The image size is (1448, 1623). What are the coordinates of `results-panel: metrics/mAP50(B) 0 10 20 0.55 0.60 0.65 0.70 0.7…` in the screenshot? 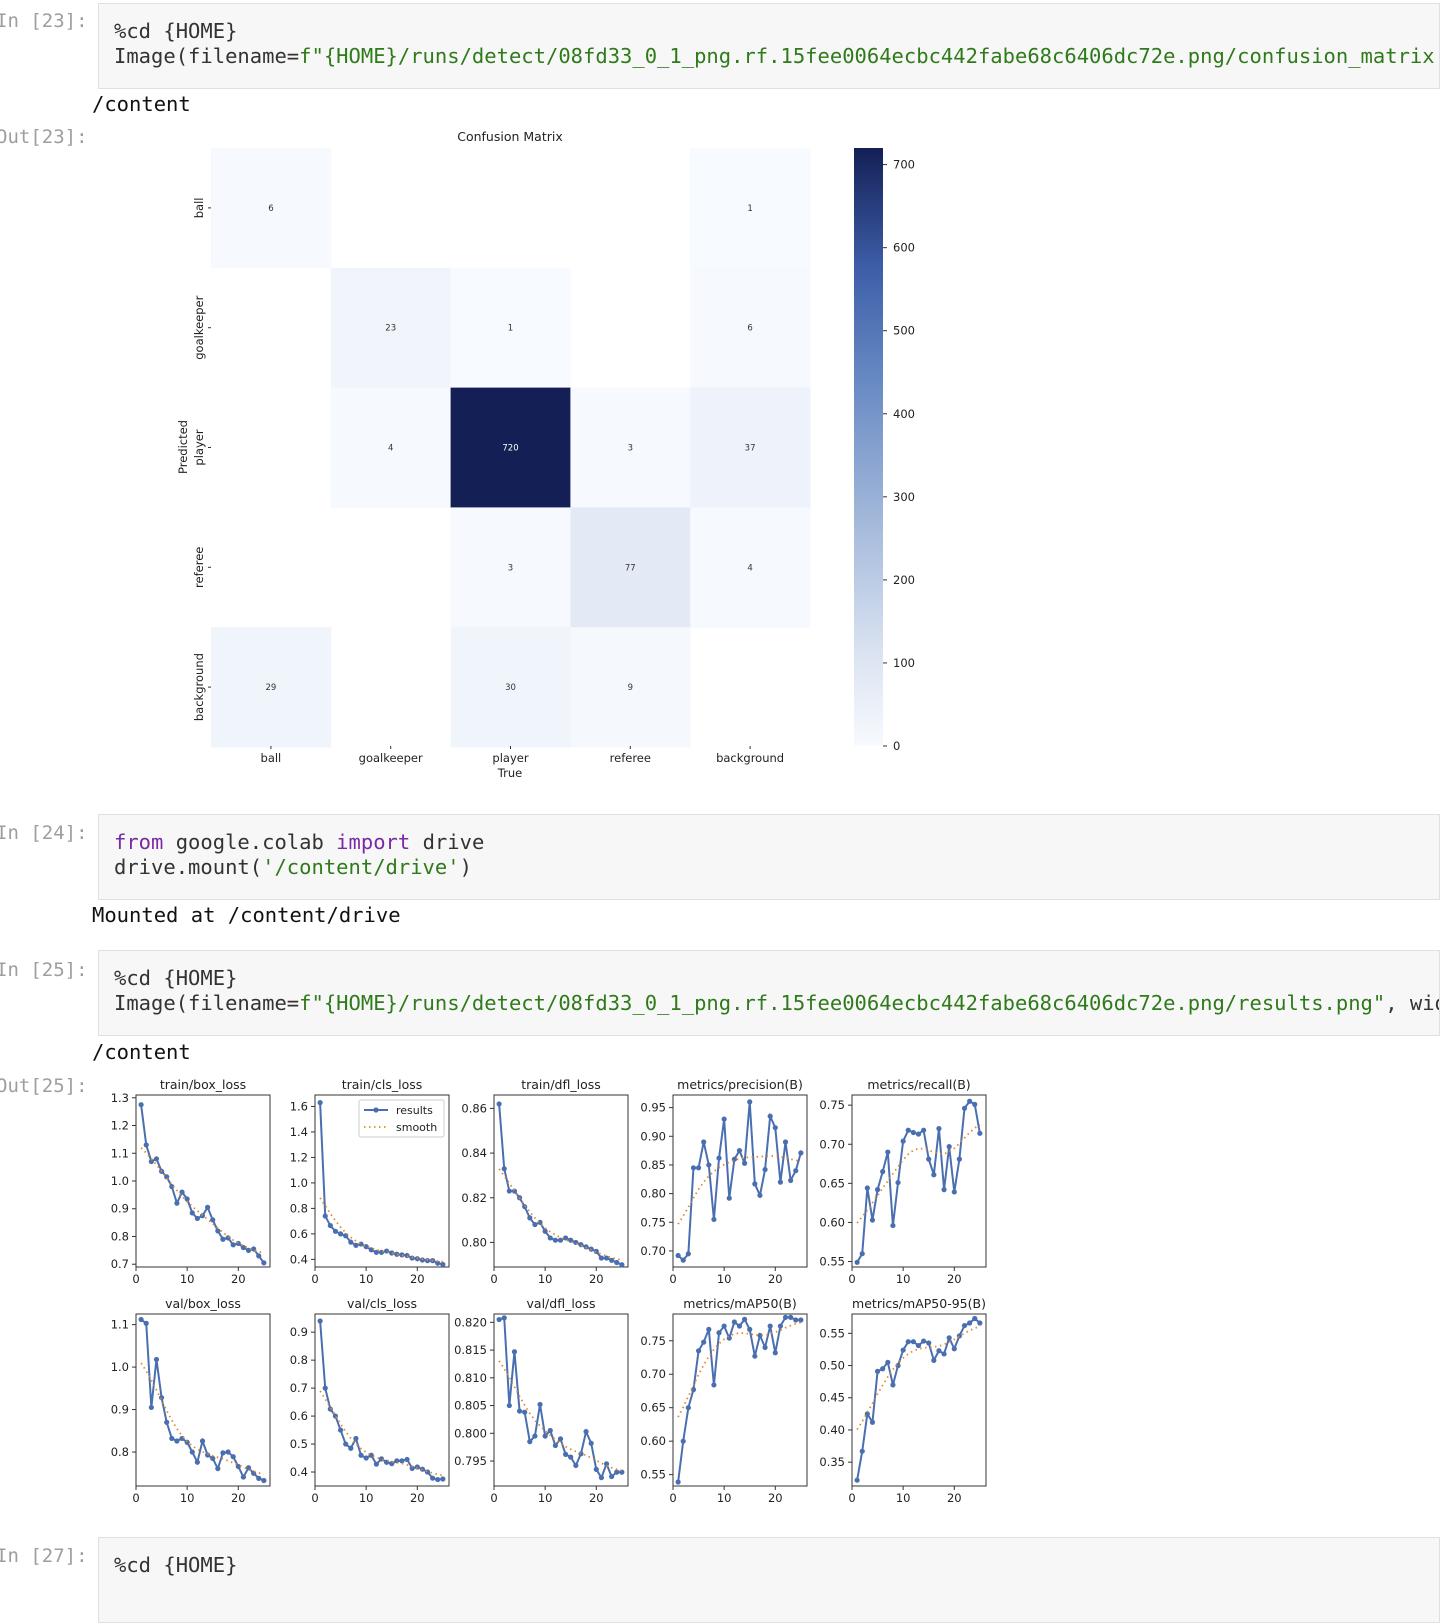 It's located at (724, 1400).